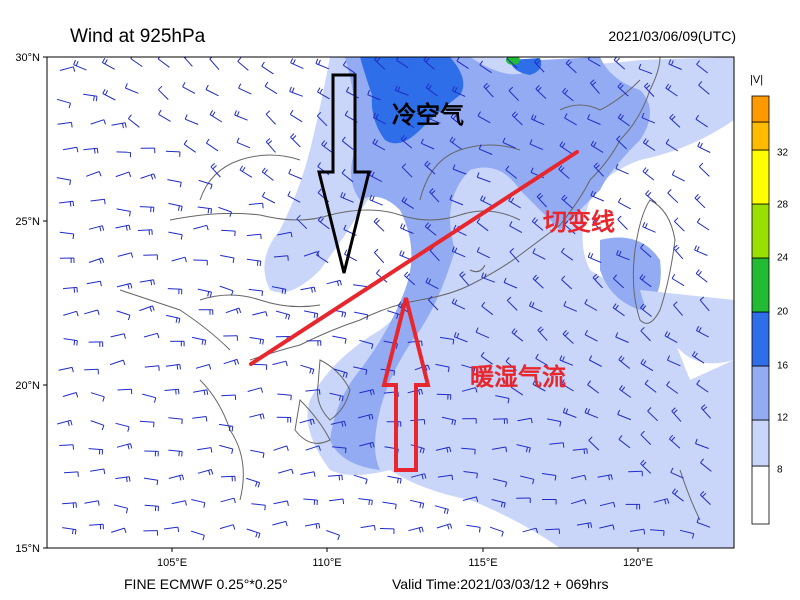  I want to click on lon-label: 120°E, so click(638, 563).